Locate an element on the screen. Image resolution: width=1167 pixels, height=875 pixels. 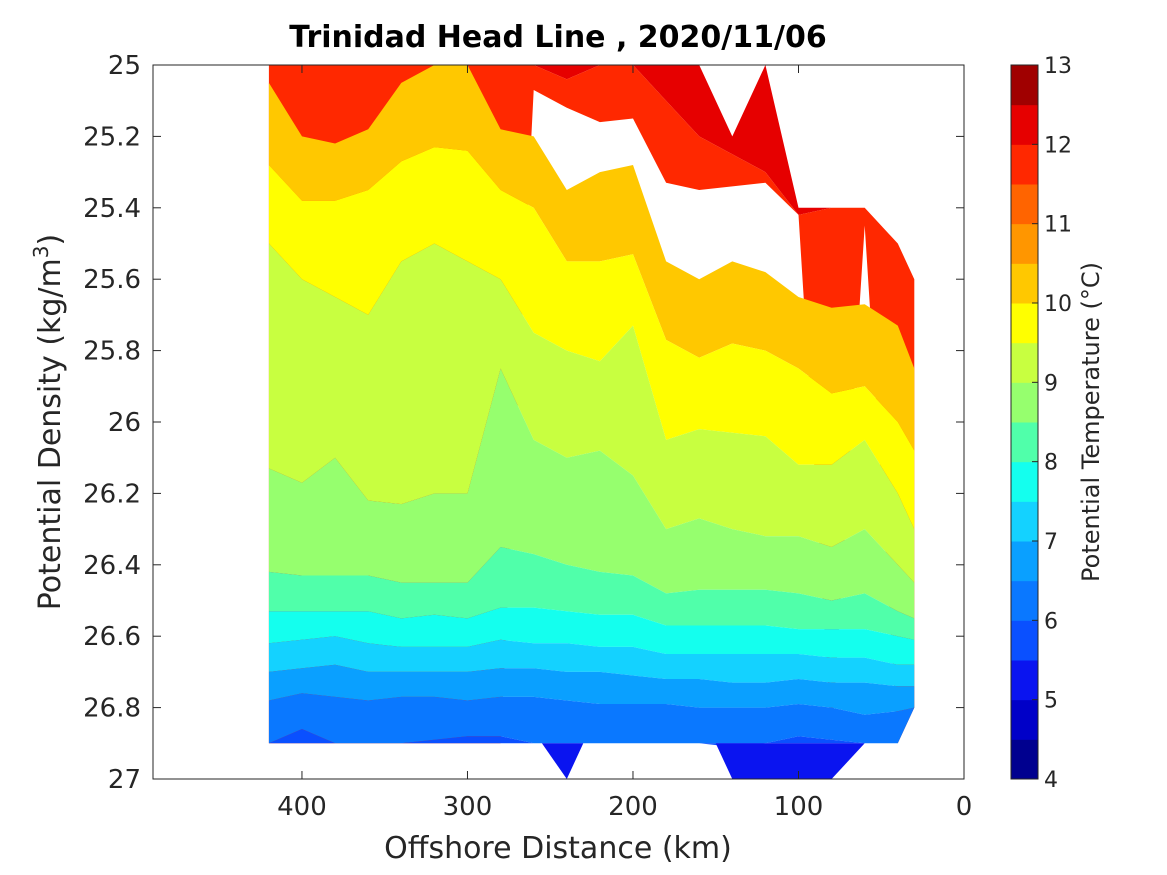
y-tick-label: 25 is located at coordinates (124, 66).